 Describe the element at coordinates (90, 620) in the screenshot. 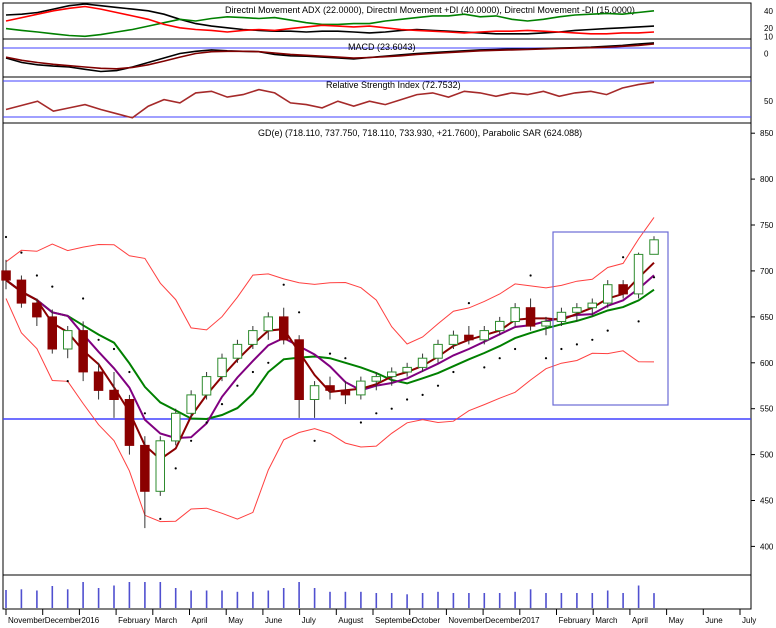

I see `x-label-2: 2016` at that location.